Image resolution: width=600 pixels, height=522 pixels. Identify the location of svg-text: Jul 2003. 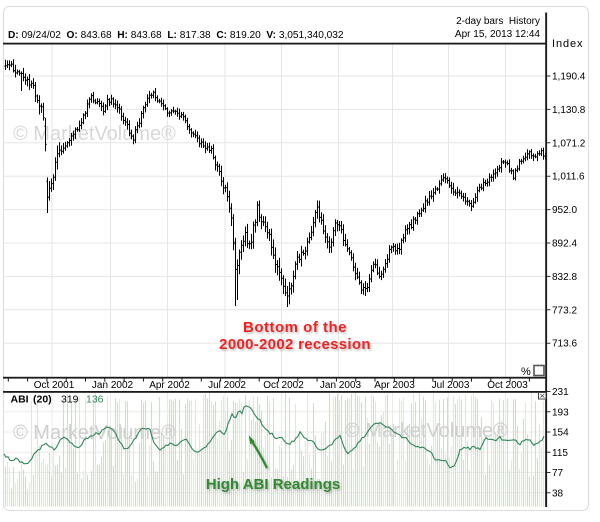
(451, 385).